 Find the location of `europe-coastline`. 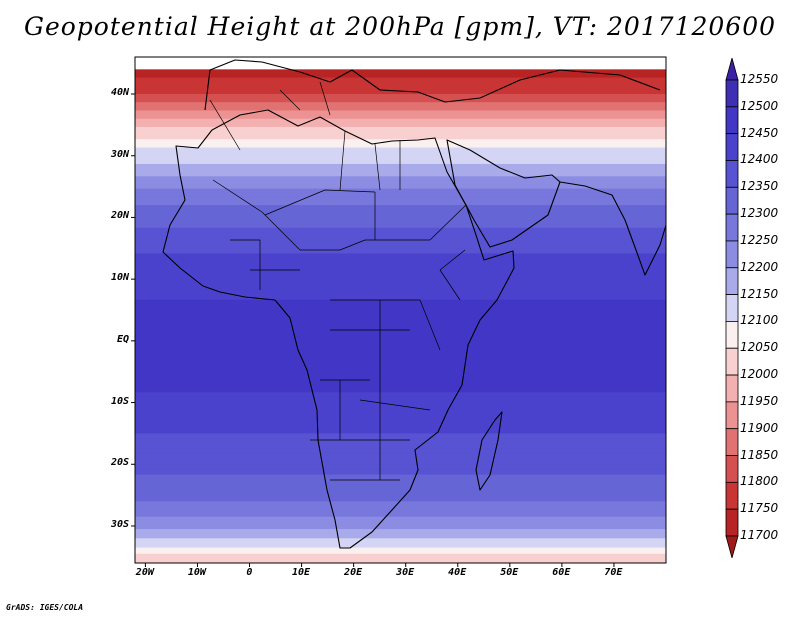

europe-coastline is located at coordinates (432, 85).